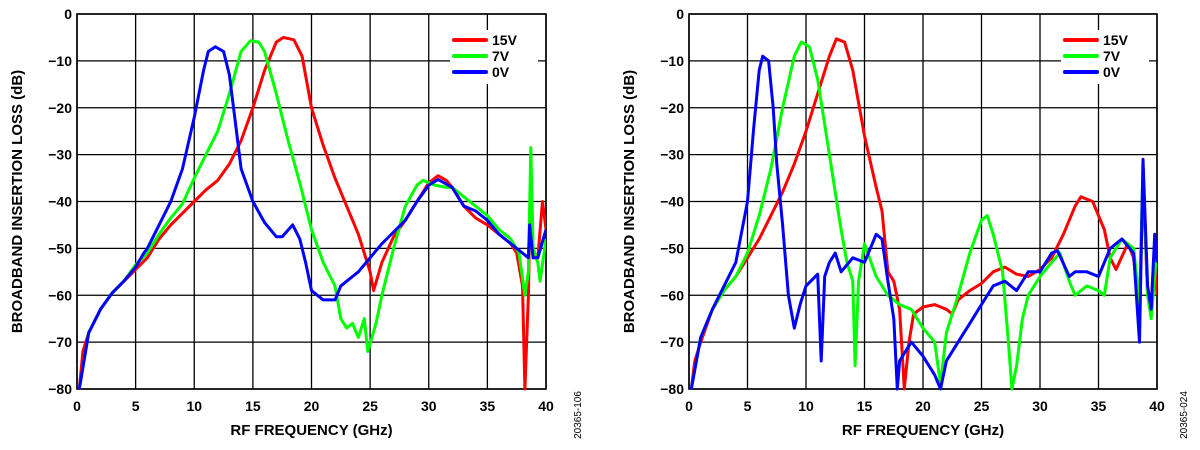 This screenshot has height=450, width=1200. Describe the element at coordinates (578, 415) in the screenshot. I see `figure-id: 20365-106` at that location.